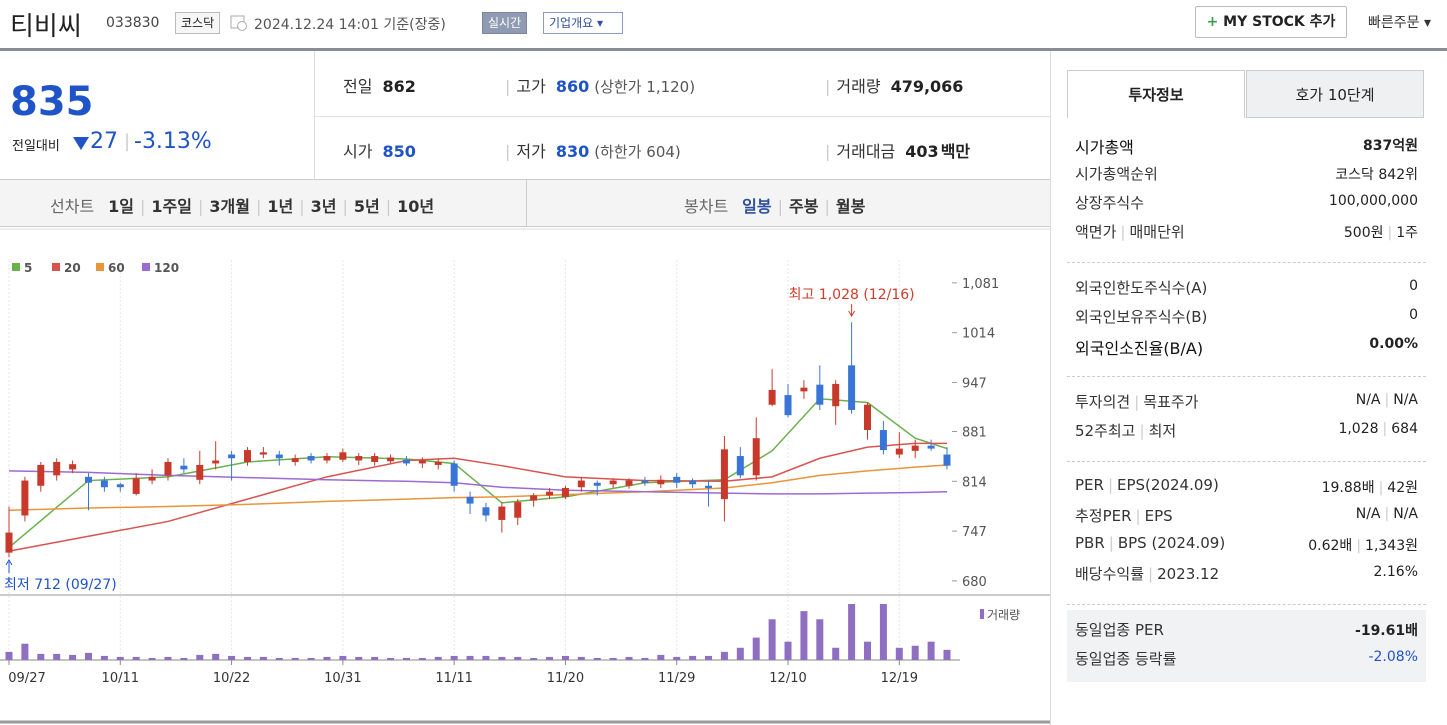 The width and height of the screenshot is (1447, 725). I want to click on info-label-text: 추정PER, so click(1103, 516).